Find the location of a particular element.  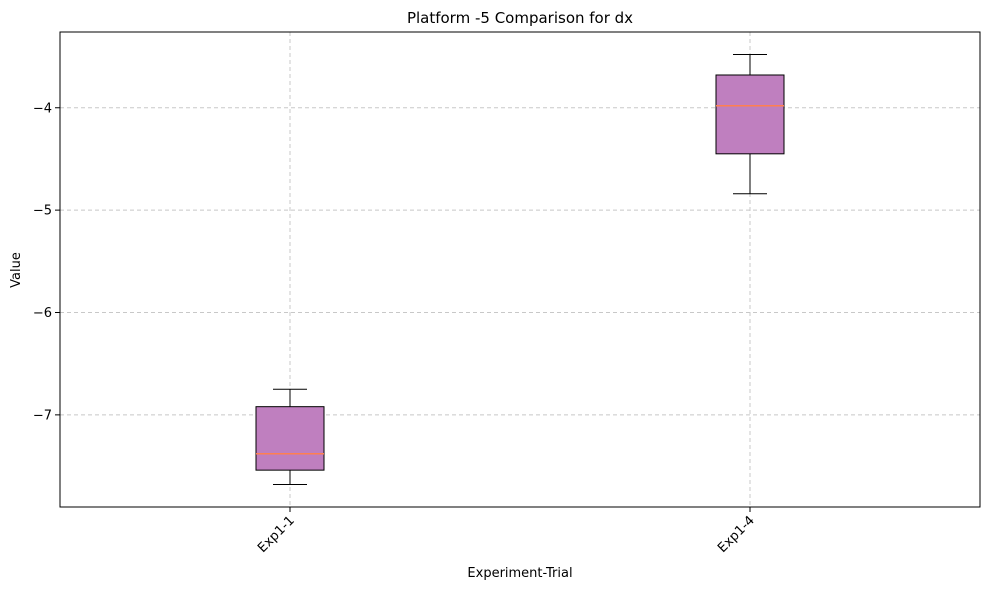

y-tick-label: −7 is located at coordinates (42, 415).